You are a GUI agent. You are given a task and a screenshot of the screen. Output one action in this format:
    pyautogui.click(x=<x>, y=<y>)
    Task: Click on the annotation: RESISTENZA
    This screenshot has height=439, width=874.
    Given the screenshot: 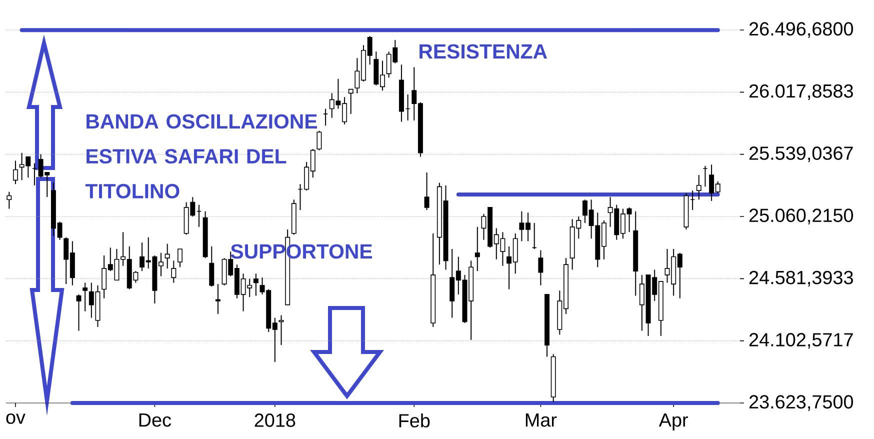 What is the action you would take?
    pyautogui.click(x=484, y=51)
    